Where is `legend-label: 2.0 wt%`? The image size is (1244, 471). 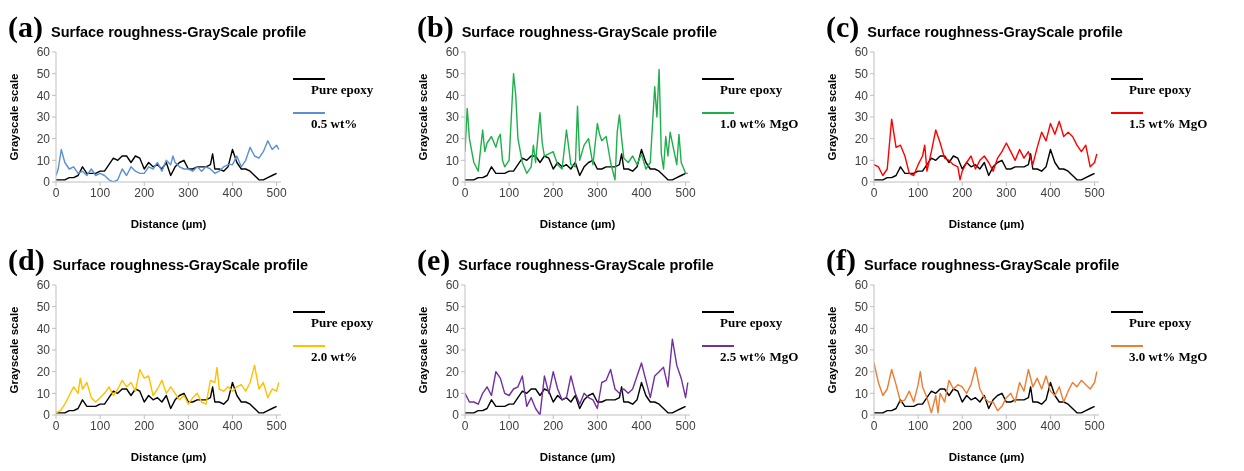
legend-label: 2.0 wt% is located at coordinates (335, 357).